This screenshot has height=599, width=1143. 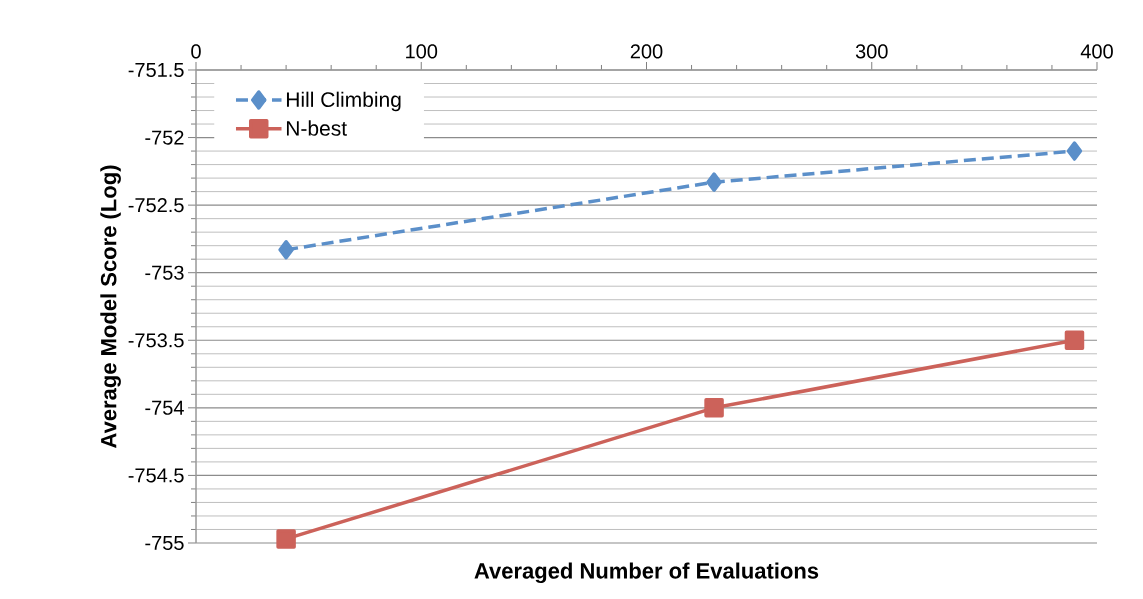 I want to click on x-tick-label: 200, so click(x=646, y=51).